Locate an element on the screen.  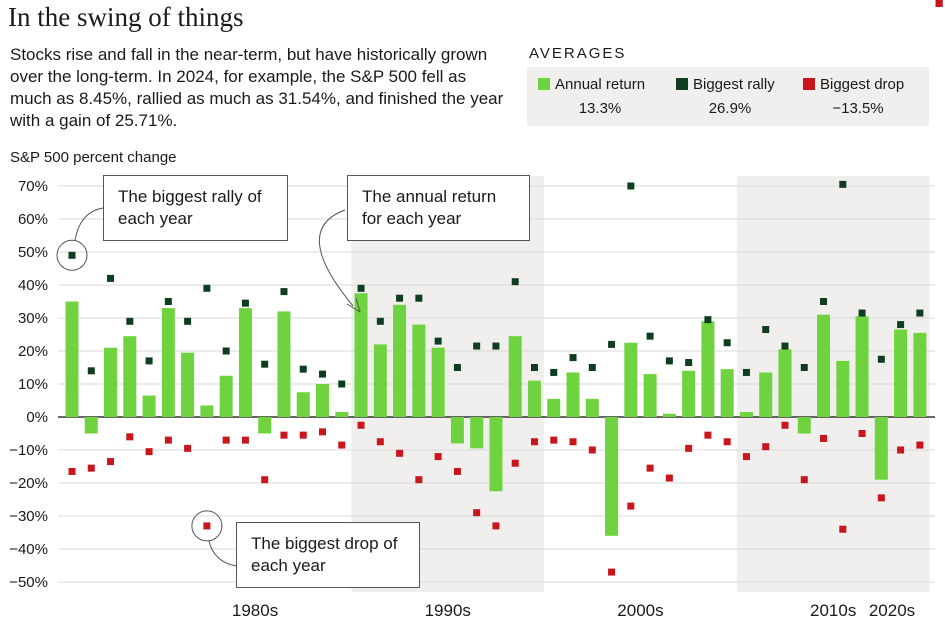
arrowhead is located at coordinates (353, 305).